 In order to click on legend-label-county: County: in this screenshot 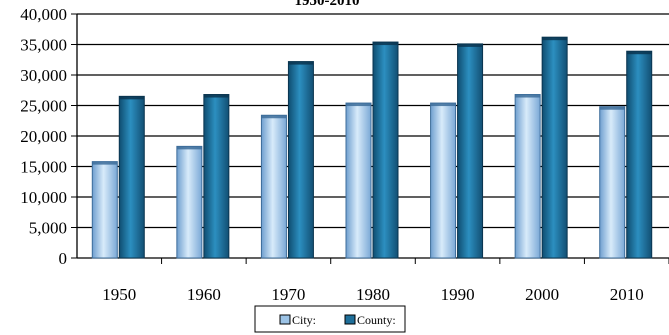, I will do `click(376, 320)`.